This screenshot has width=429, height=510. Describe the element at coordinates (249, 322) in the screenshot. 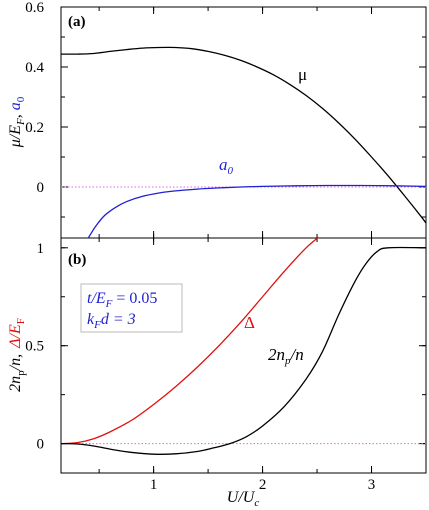

I see `annotation-delta: Δ` at that location.